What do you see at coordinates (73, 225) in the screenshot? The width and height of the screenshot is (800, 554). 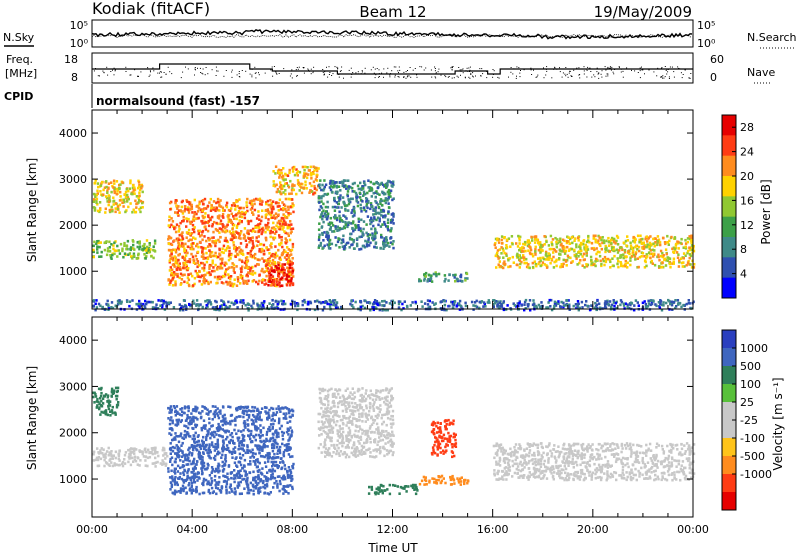 I see `y-tick-label: 2000` at bounding box center [73, 225].